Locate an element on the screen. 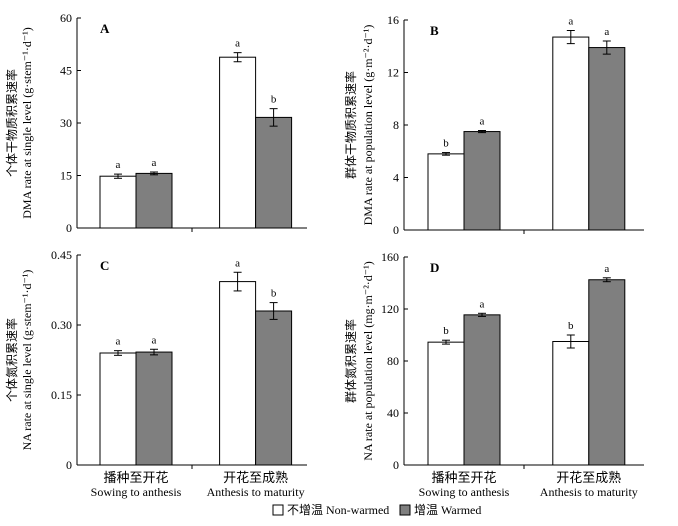  panel-label: A is located at coordinates (105, 28).